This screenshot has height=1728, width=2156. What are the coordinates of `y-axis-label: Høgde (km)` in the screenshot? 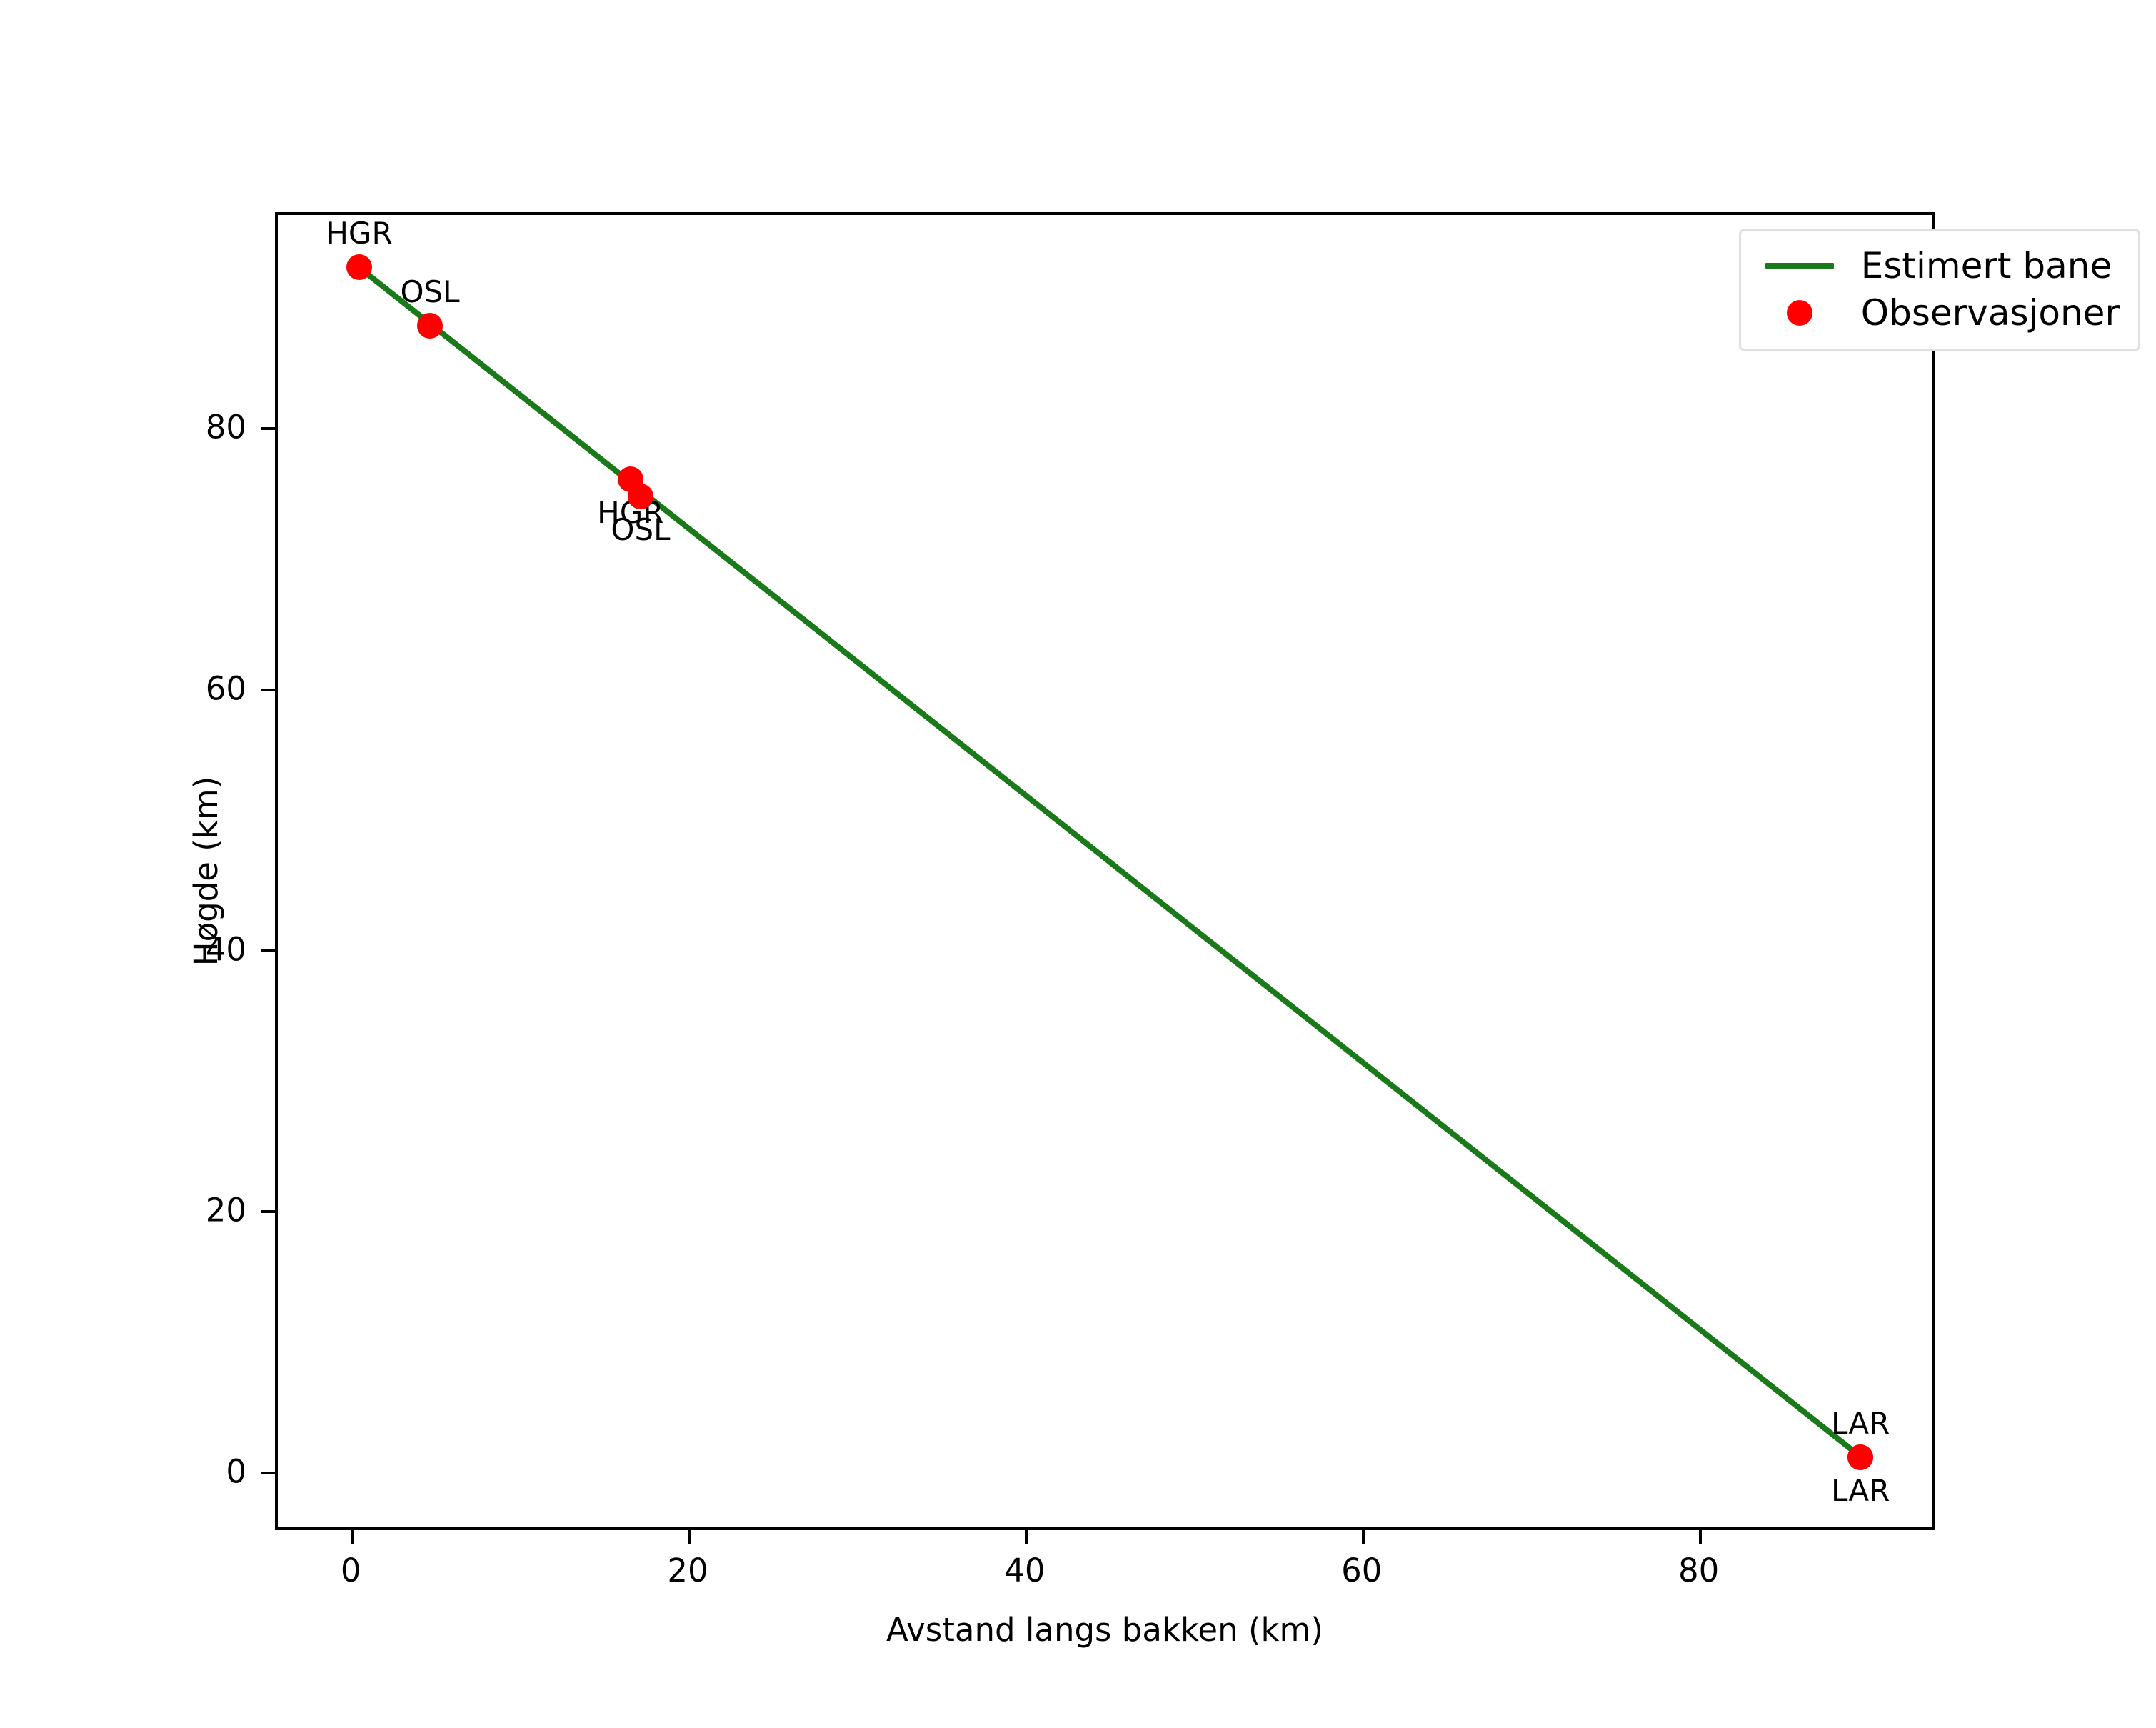 It's located at (206, 872).